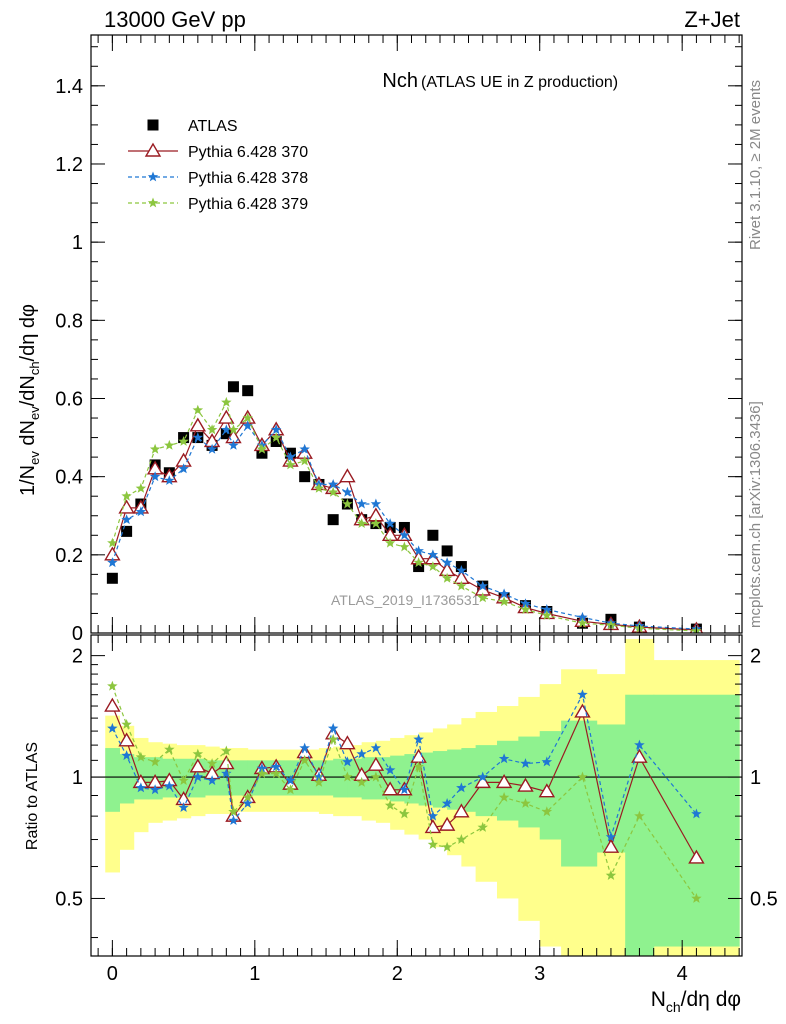 The height and width of the screenshot is (1024, 786). Describe the element at coordinates (755, 778) in the screenshot. I see `ratio-tick-label-right: 1` at that location.